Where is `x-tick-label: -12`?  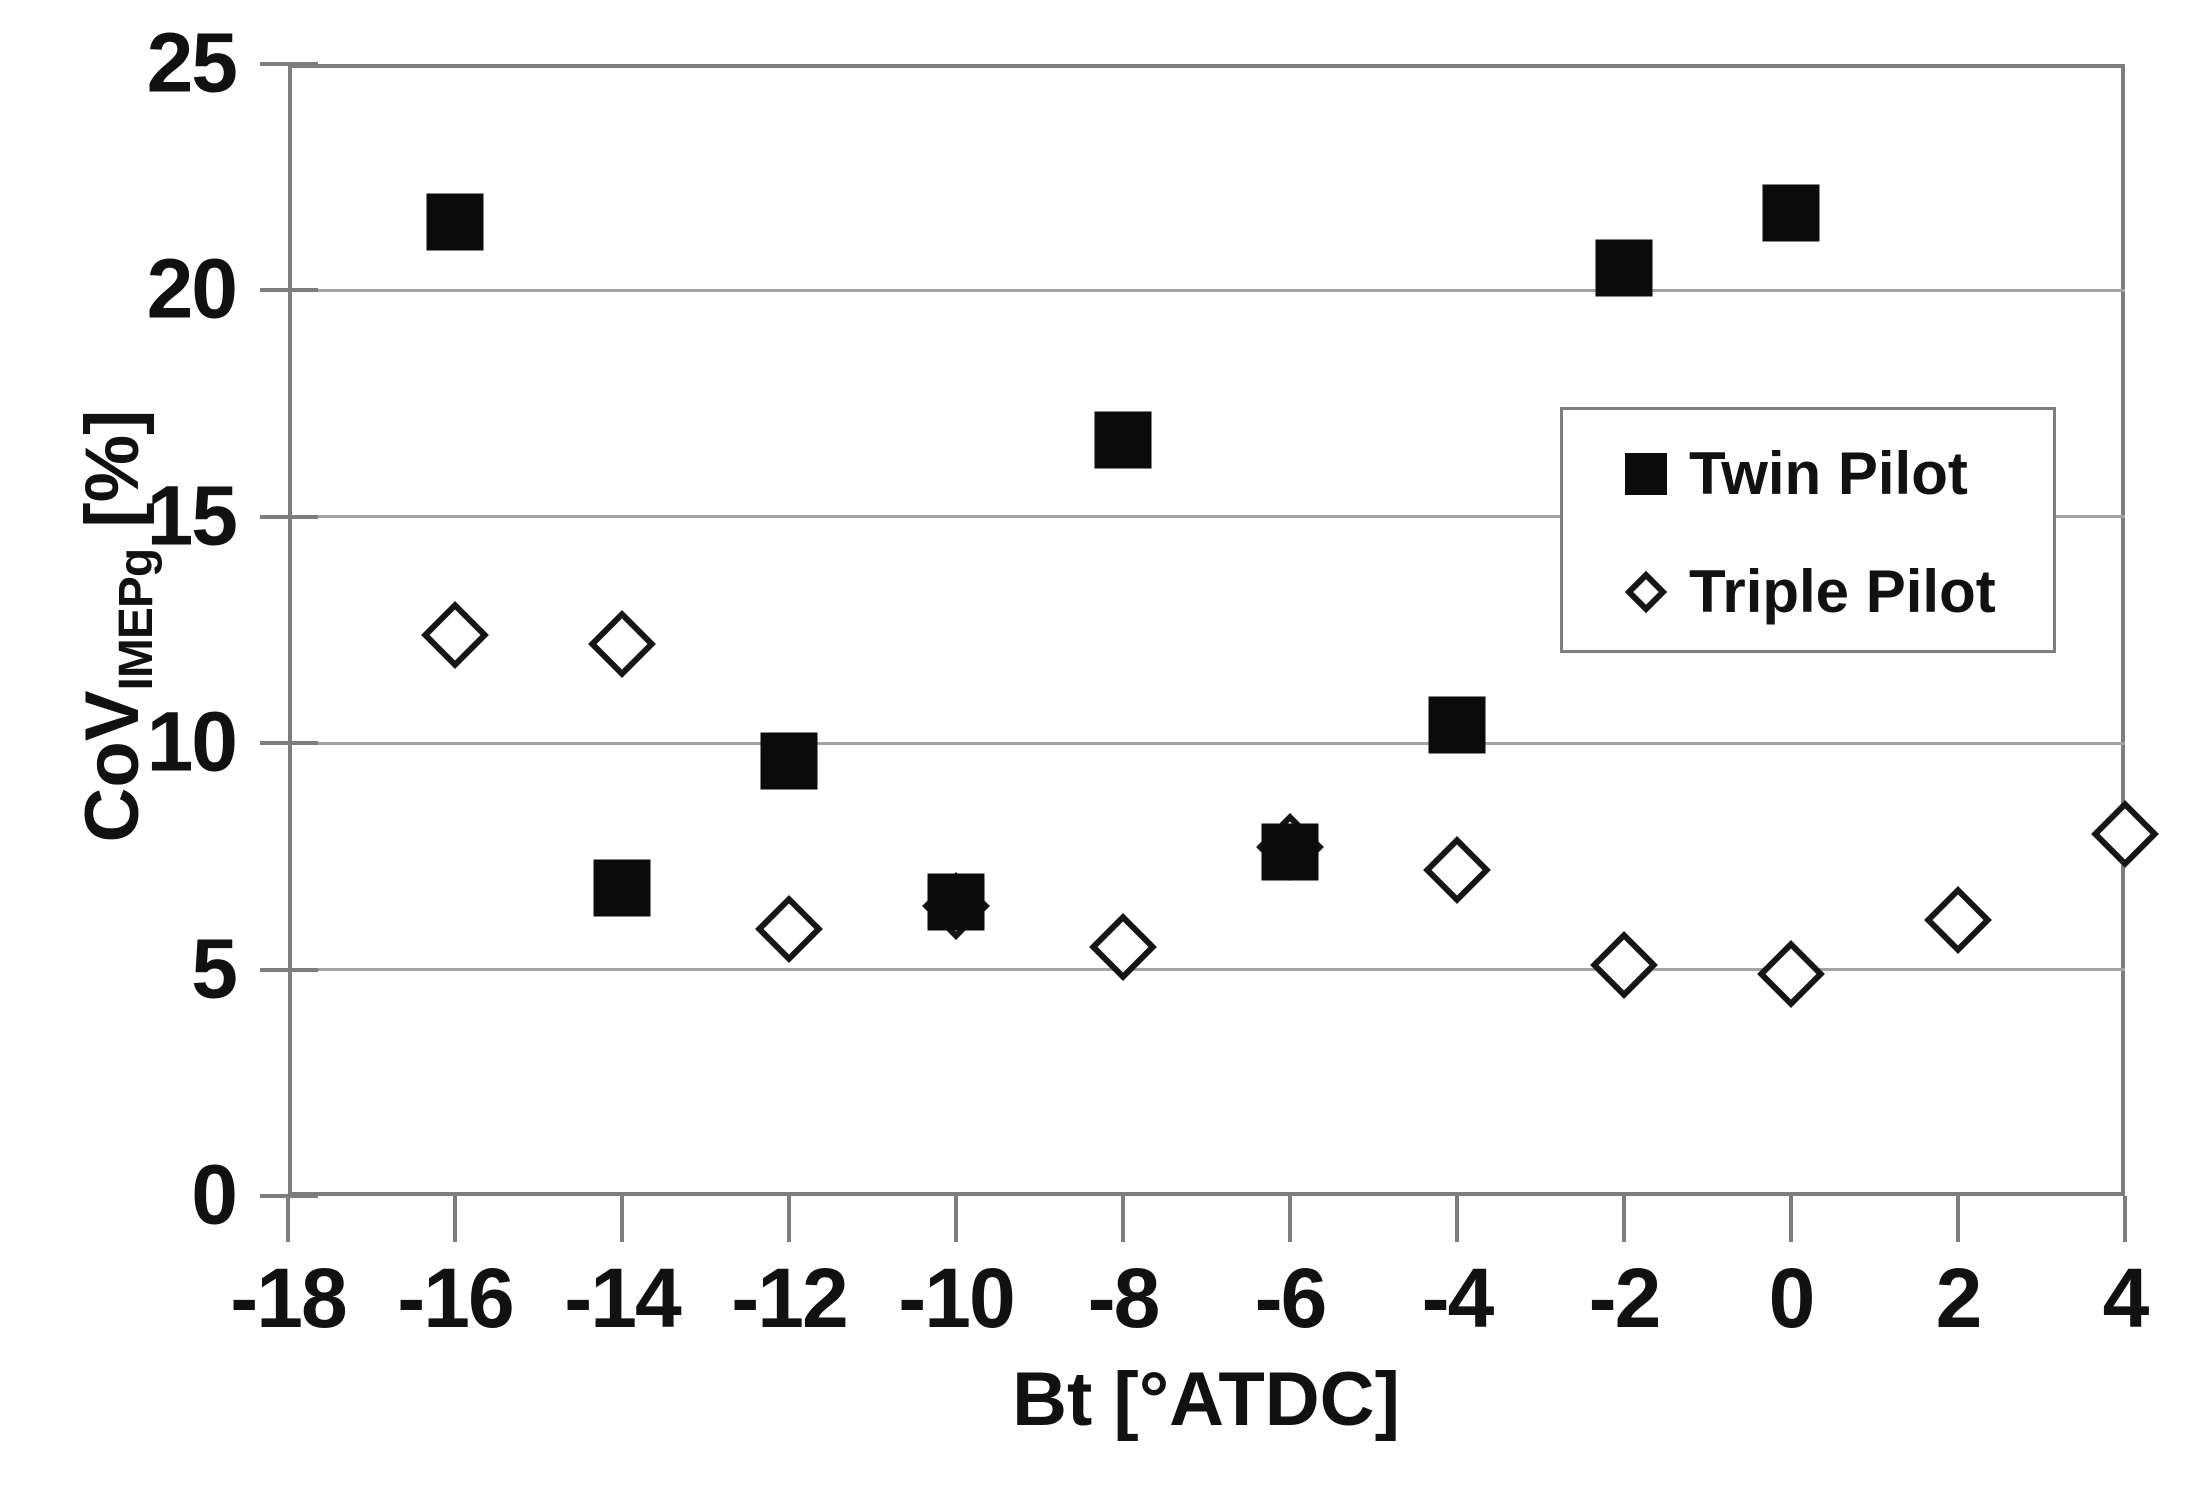 x-tick-label: -12 is located at coordinates (789, 1298).